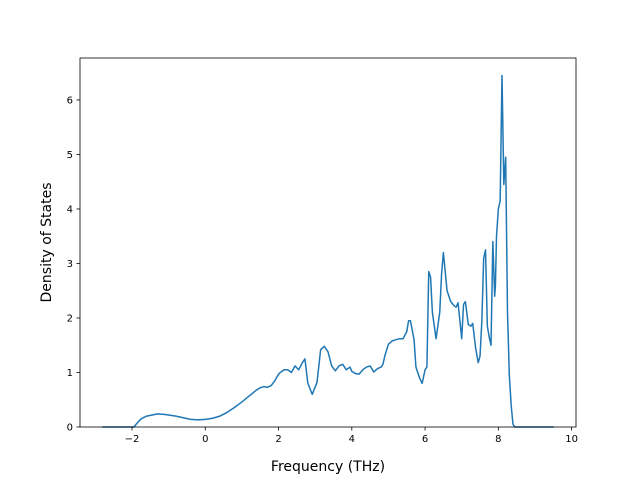 This screenshot has width=640, height=480. Describe the element at coordinates (70, 373) in the screenshot. I see `y-tick-label: 1` at that location.